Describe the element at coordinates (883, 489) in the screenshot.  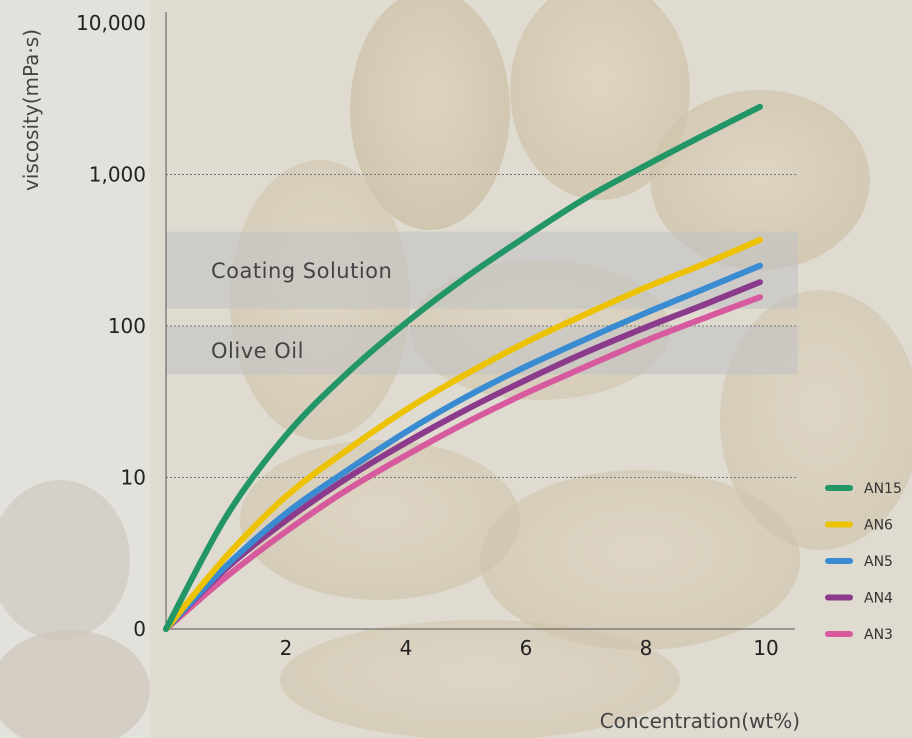
I see `legend-label-an15: AN15` at that location.